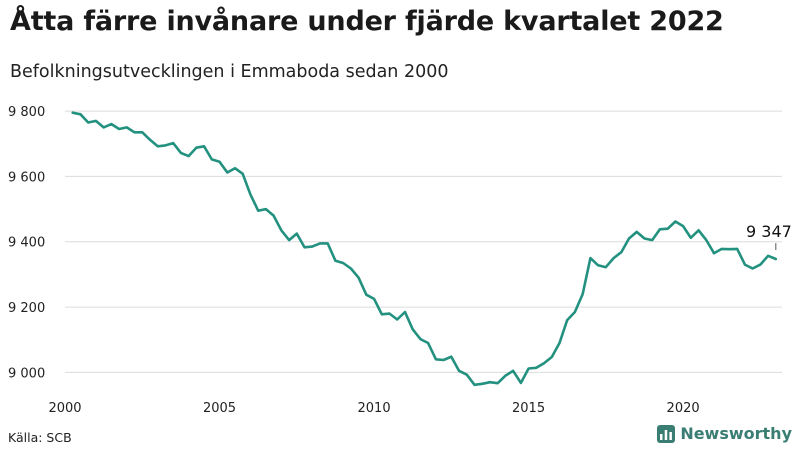  Describe the element at coordinates (64, 408) in the screenshot. I see `x-tick-label: 2000` at that location.